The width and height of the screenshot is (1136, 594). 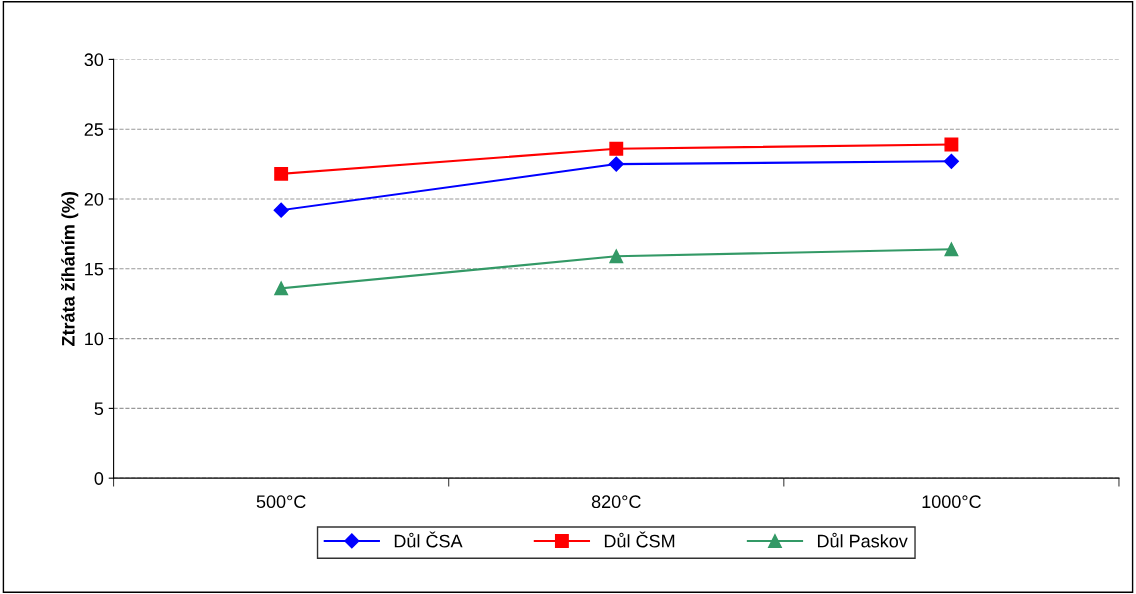 I want to click on y-axis-title: Ztráta žíháním (%), so click(x=70, y=268).